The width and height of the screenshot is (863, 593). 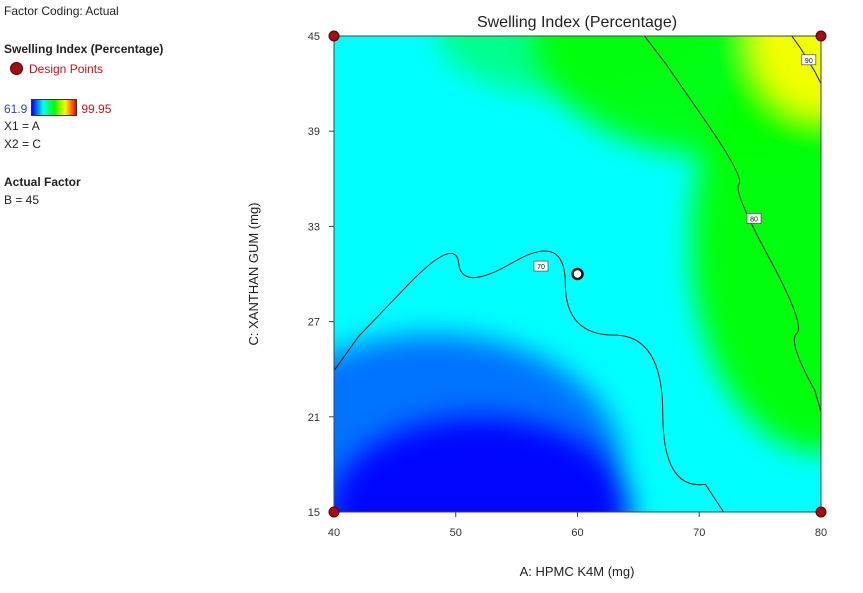 What do you see at coordinates (756, 244) in the screenshot?
I see `heat-high-right` at bounding box center [756, 244].